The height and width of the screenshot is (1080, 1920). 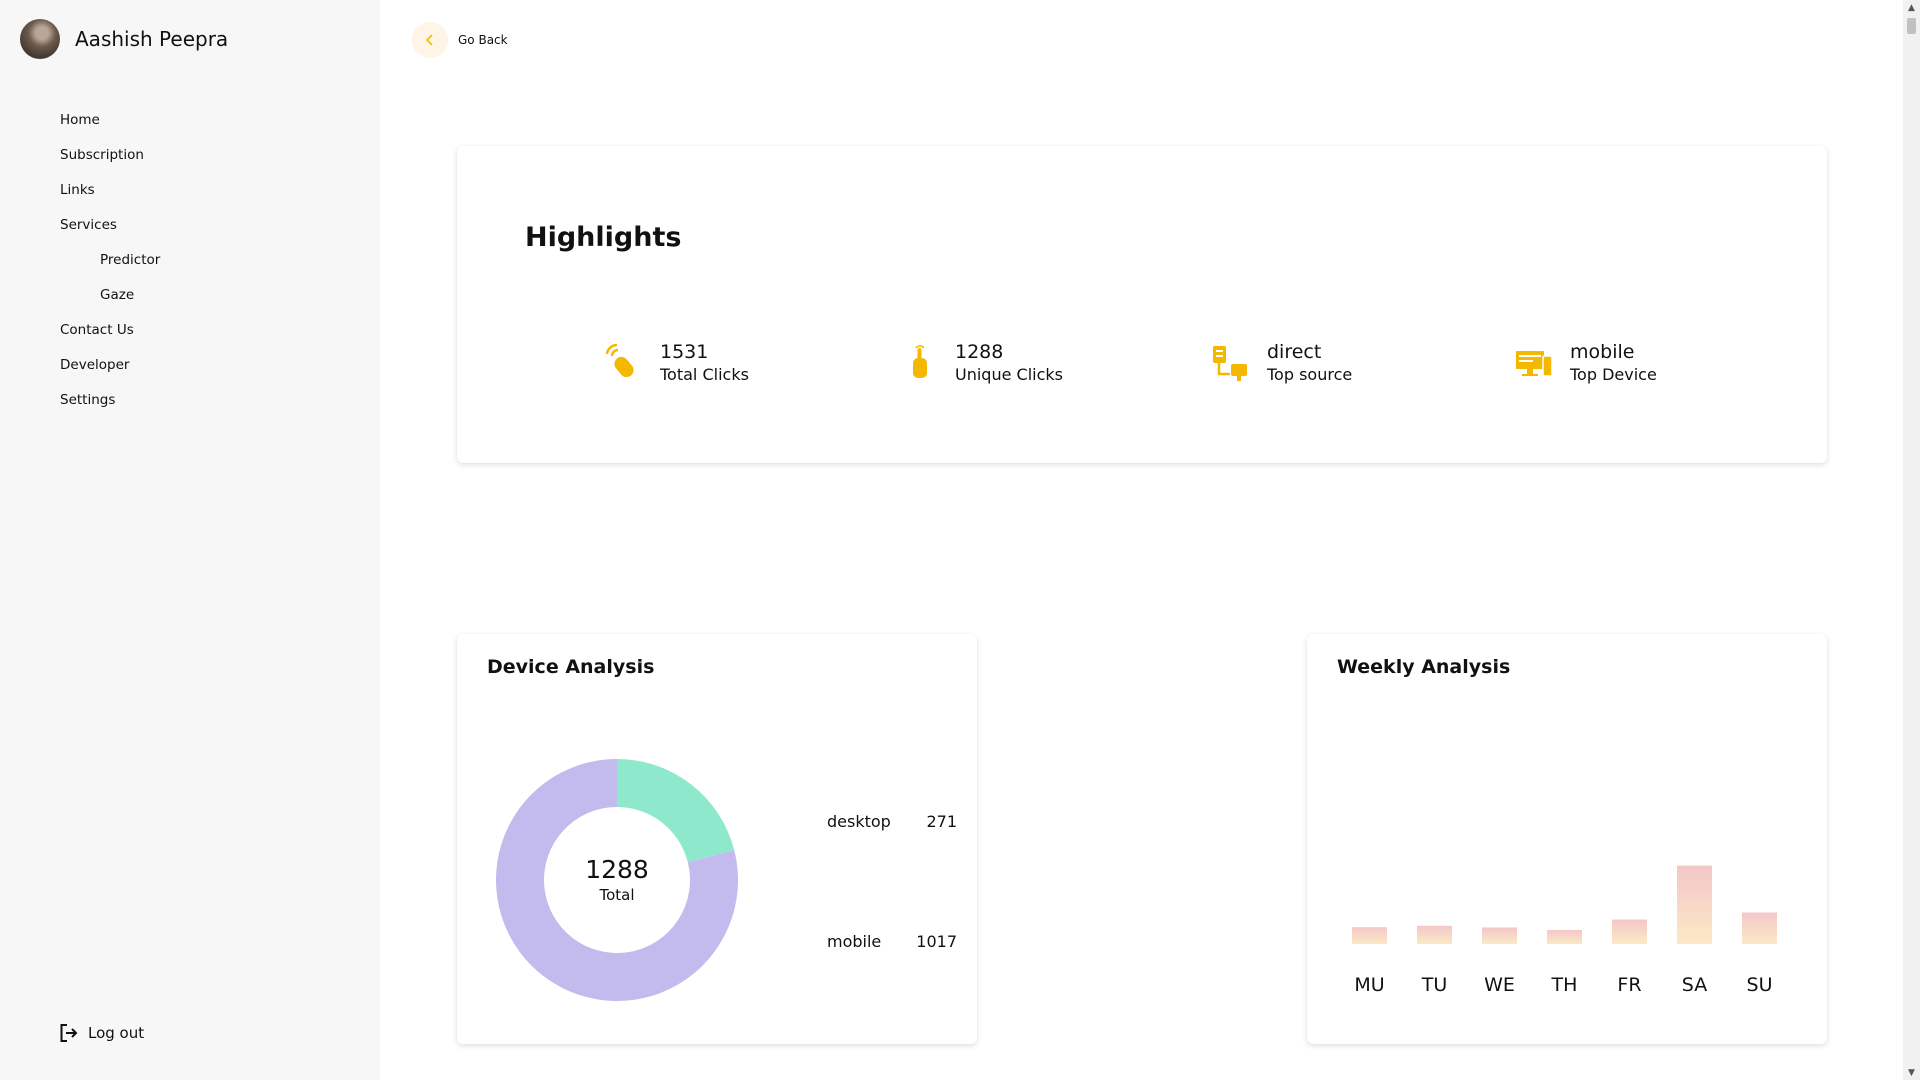 What do you see at coordinates (1602, 352) in the screenshot?
I see `stat-value: mobile` at bounding box center [1602, 352].